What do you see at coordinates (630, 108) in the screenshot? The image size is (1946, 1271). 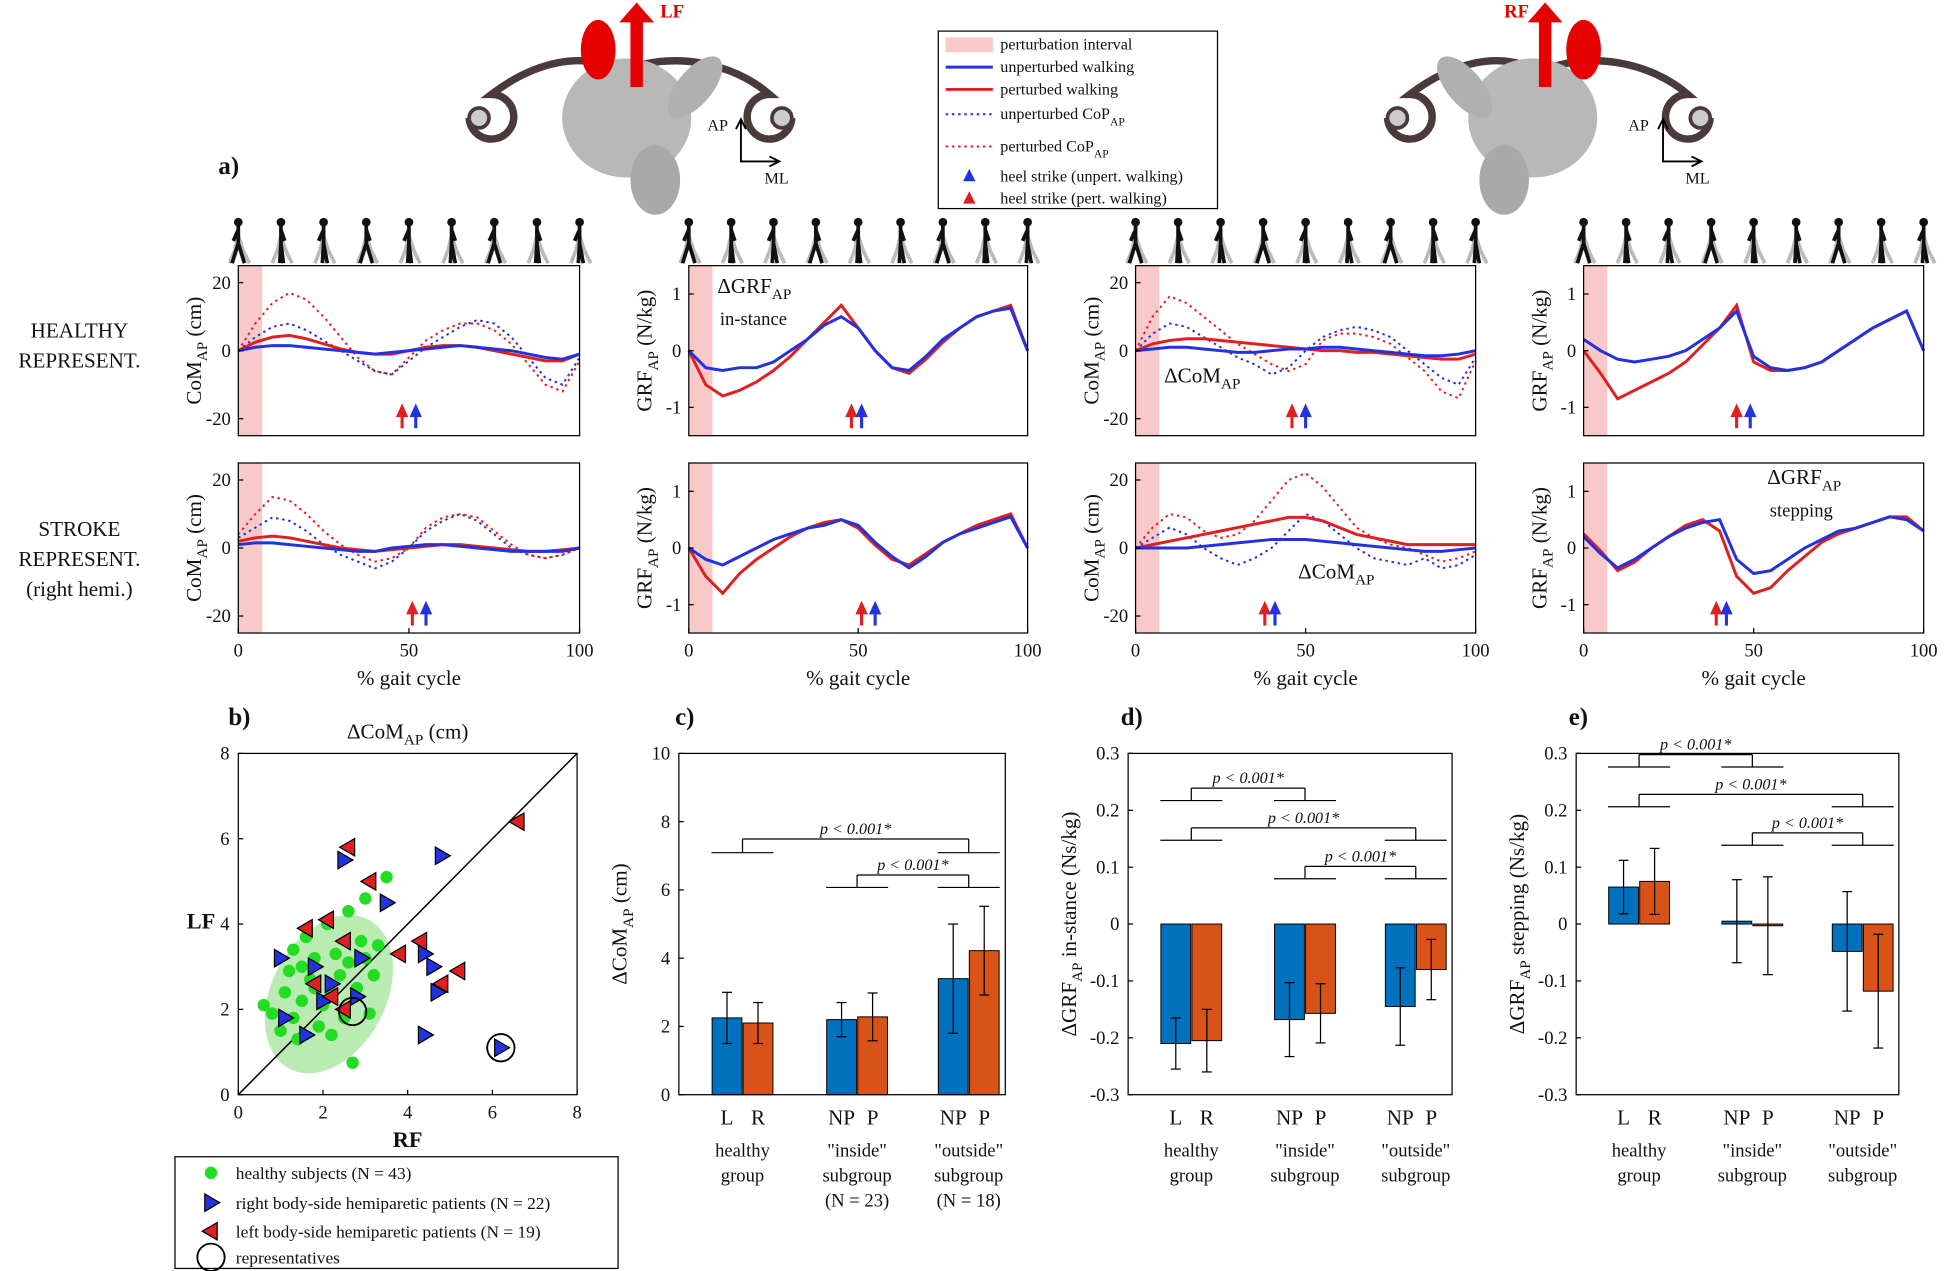 I see `illustration-left: LF AP ML` at bounding box center [630, 108].